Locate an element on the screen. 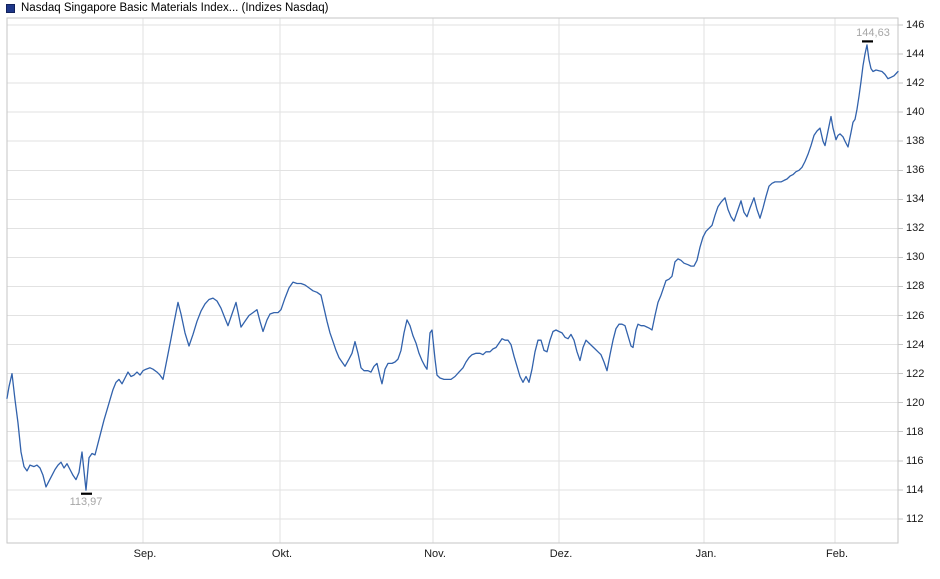 The height and width of the screenshot is (579, 940). x-axis-label: Nov. is located at coordinates (435, 554).